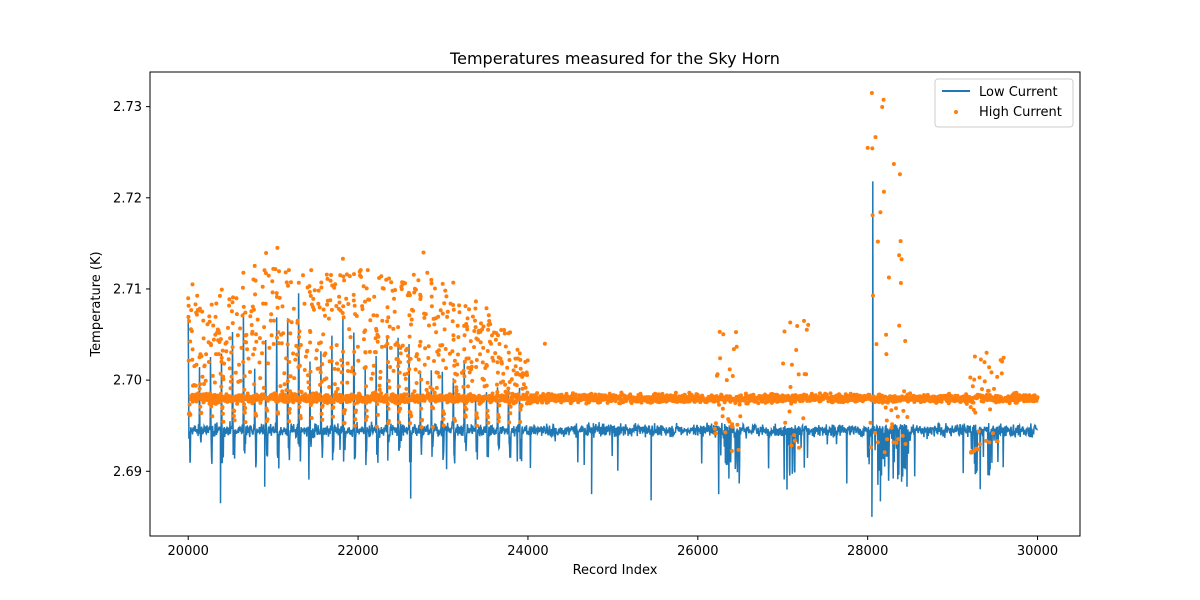 This screenshot has height=600, width=1200. Describe the element at coordinates (1020, 112) in the screenshot. I see `legend-label-high-current: High Current` at that location.